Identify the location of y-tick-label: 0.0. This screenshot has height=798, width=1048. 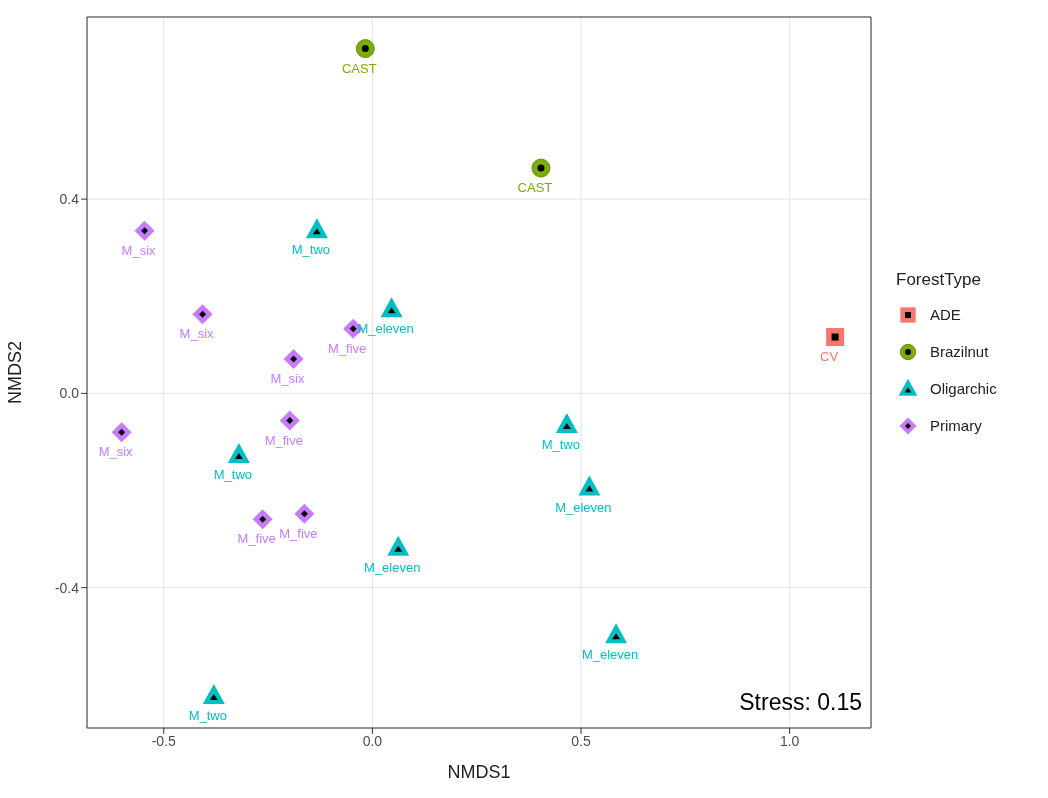
(69, 393).